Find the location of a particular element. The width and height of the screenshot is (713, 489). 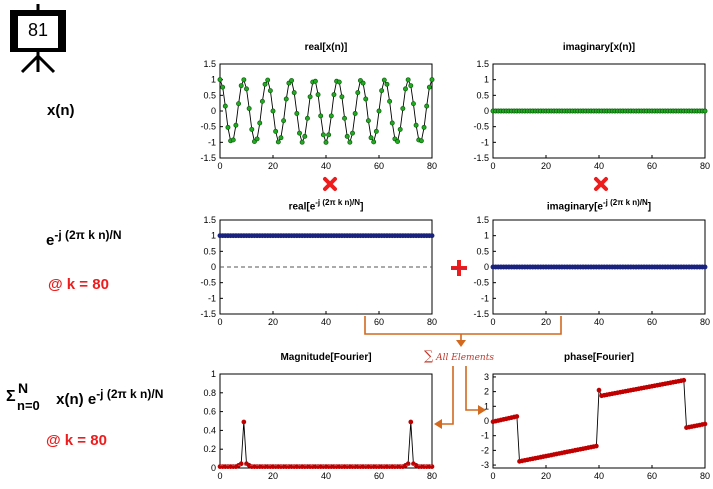

sum-all-elements-label: ∑ All Elements is located at coordinates (459, 356).